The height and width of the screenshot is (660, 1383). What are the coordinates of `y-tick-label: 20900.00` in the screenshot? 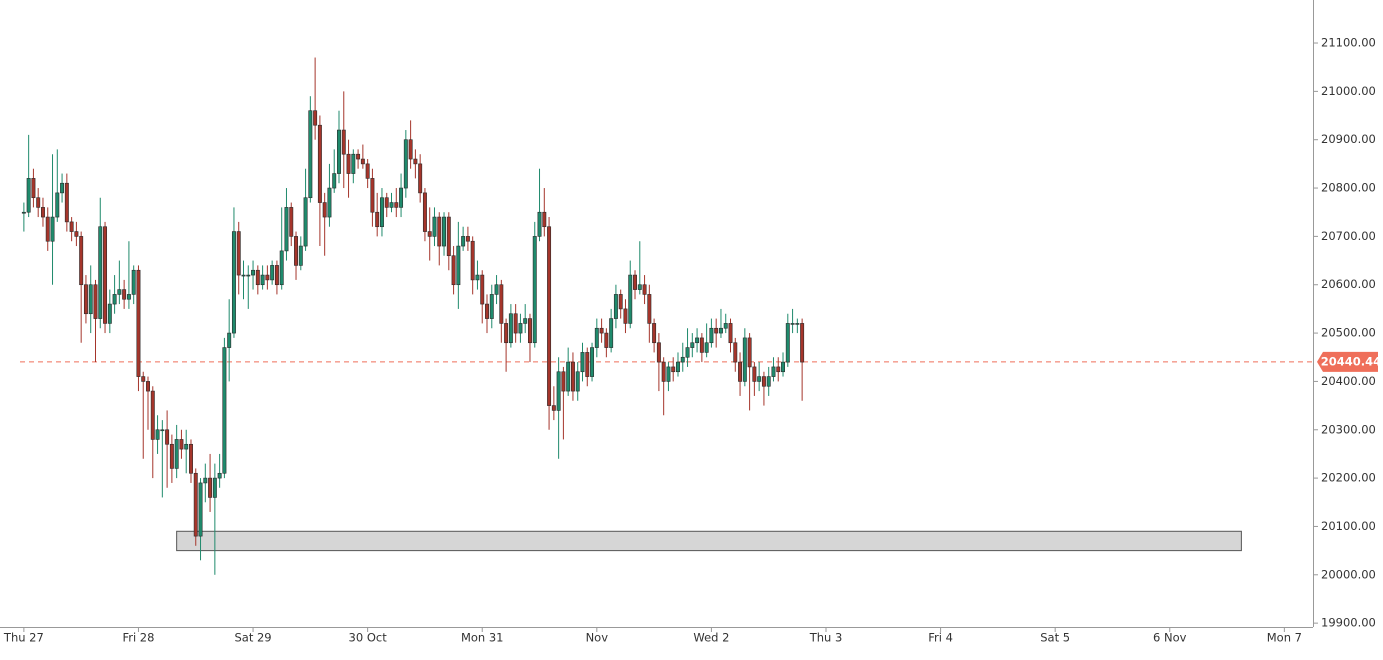 It's located at (1348, 139).